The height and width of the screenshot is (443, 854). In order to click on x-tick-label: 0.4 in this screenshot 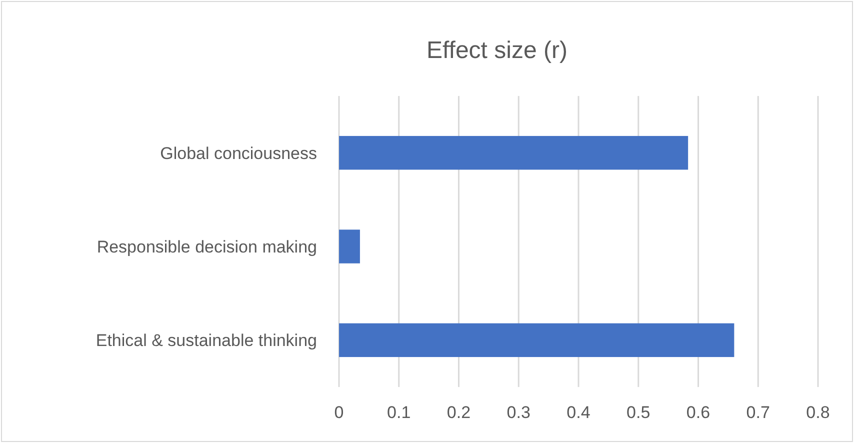, I will do `click(578, 412)`.